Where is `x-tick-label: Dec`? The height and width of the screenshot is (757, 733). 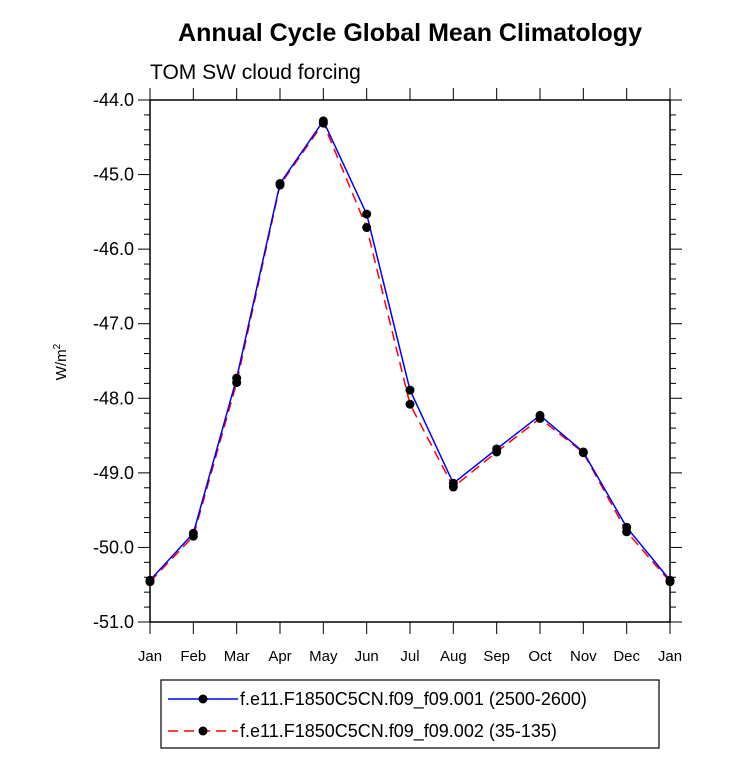 x-tick-label: Dec is located at coordinates (626, 656).